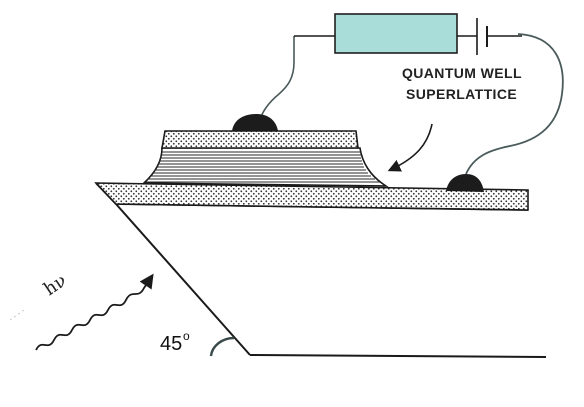 Image resolution: width=584 pixels, height=407 pixels. I want to click on angle-degree-symbol: o, so click(186, 336).